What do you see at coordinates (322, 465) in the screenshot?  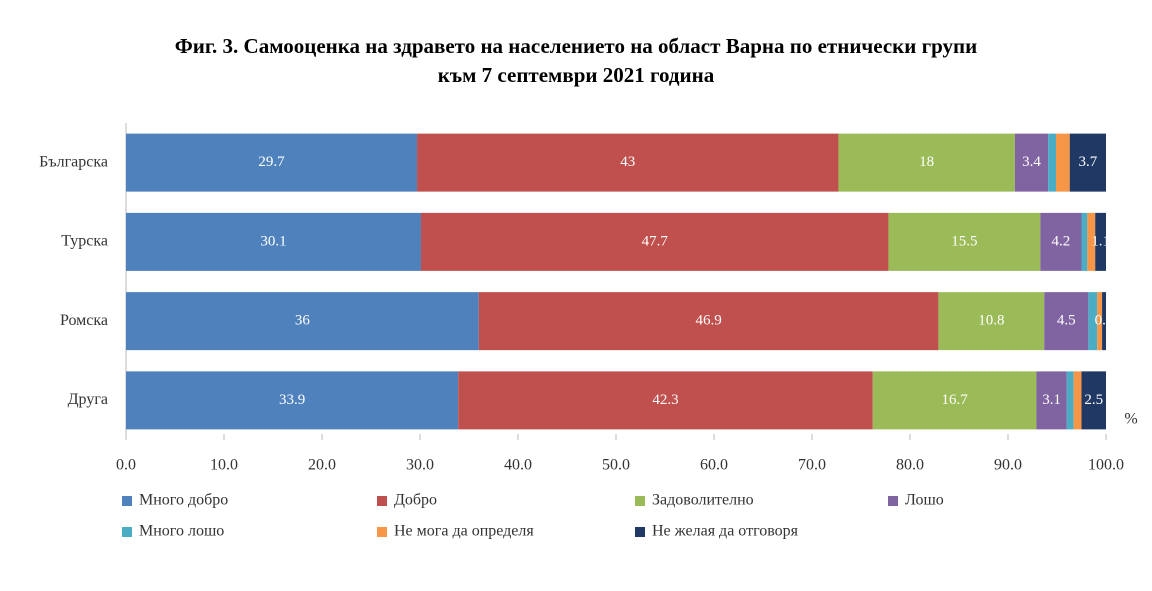 I see `x-tick-label: 20.0` at bounding box center [322, 465].